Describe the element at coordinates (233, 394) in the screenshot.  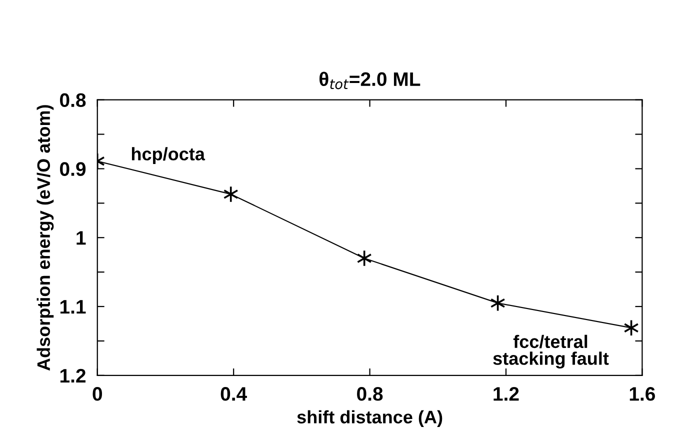
I see `x-tick-label: 0.4` at that location.